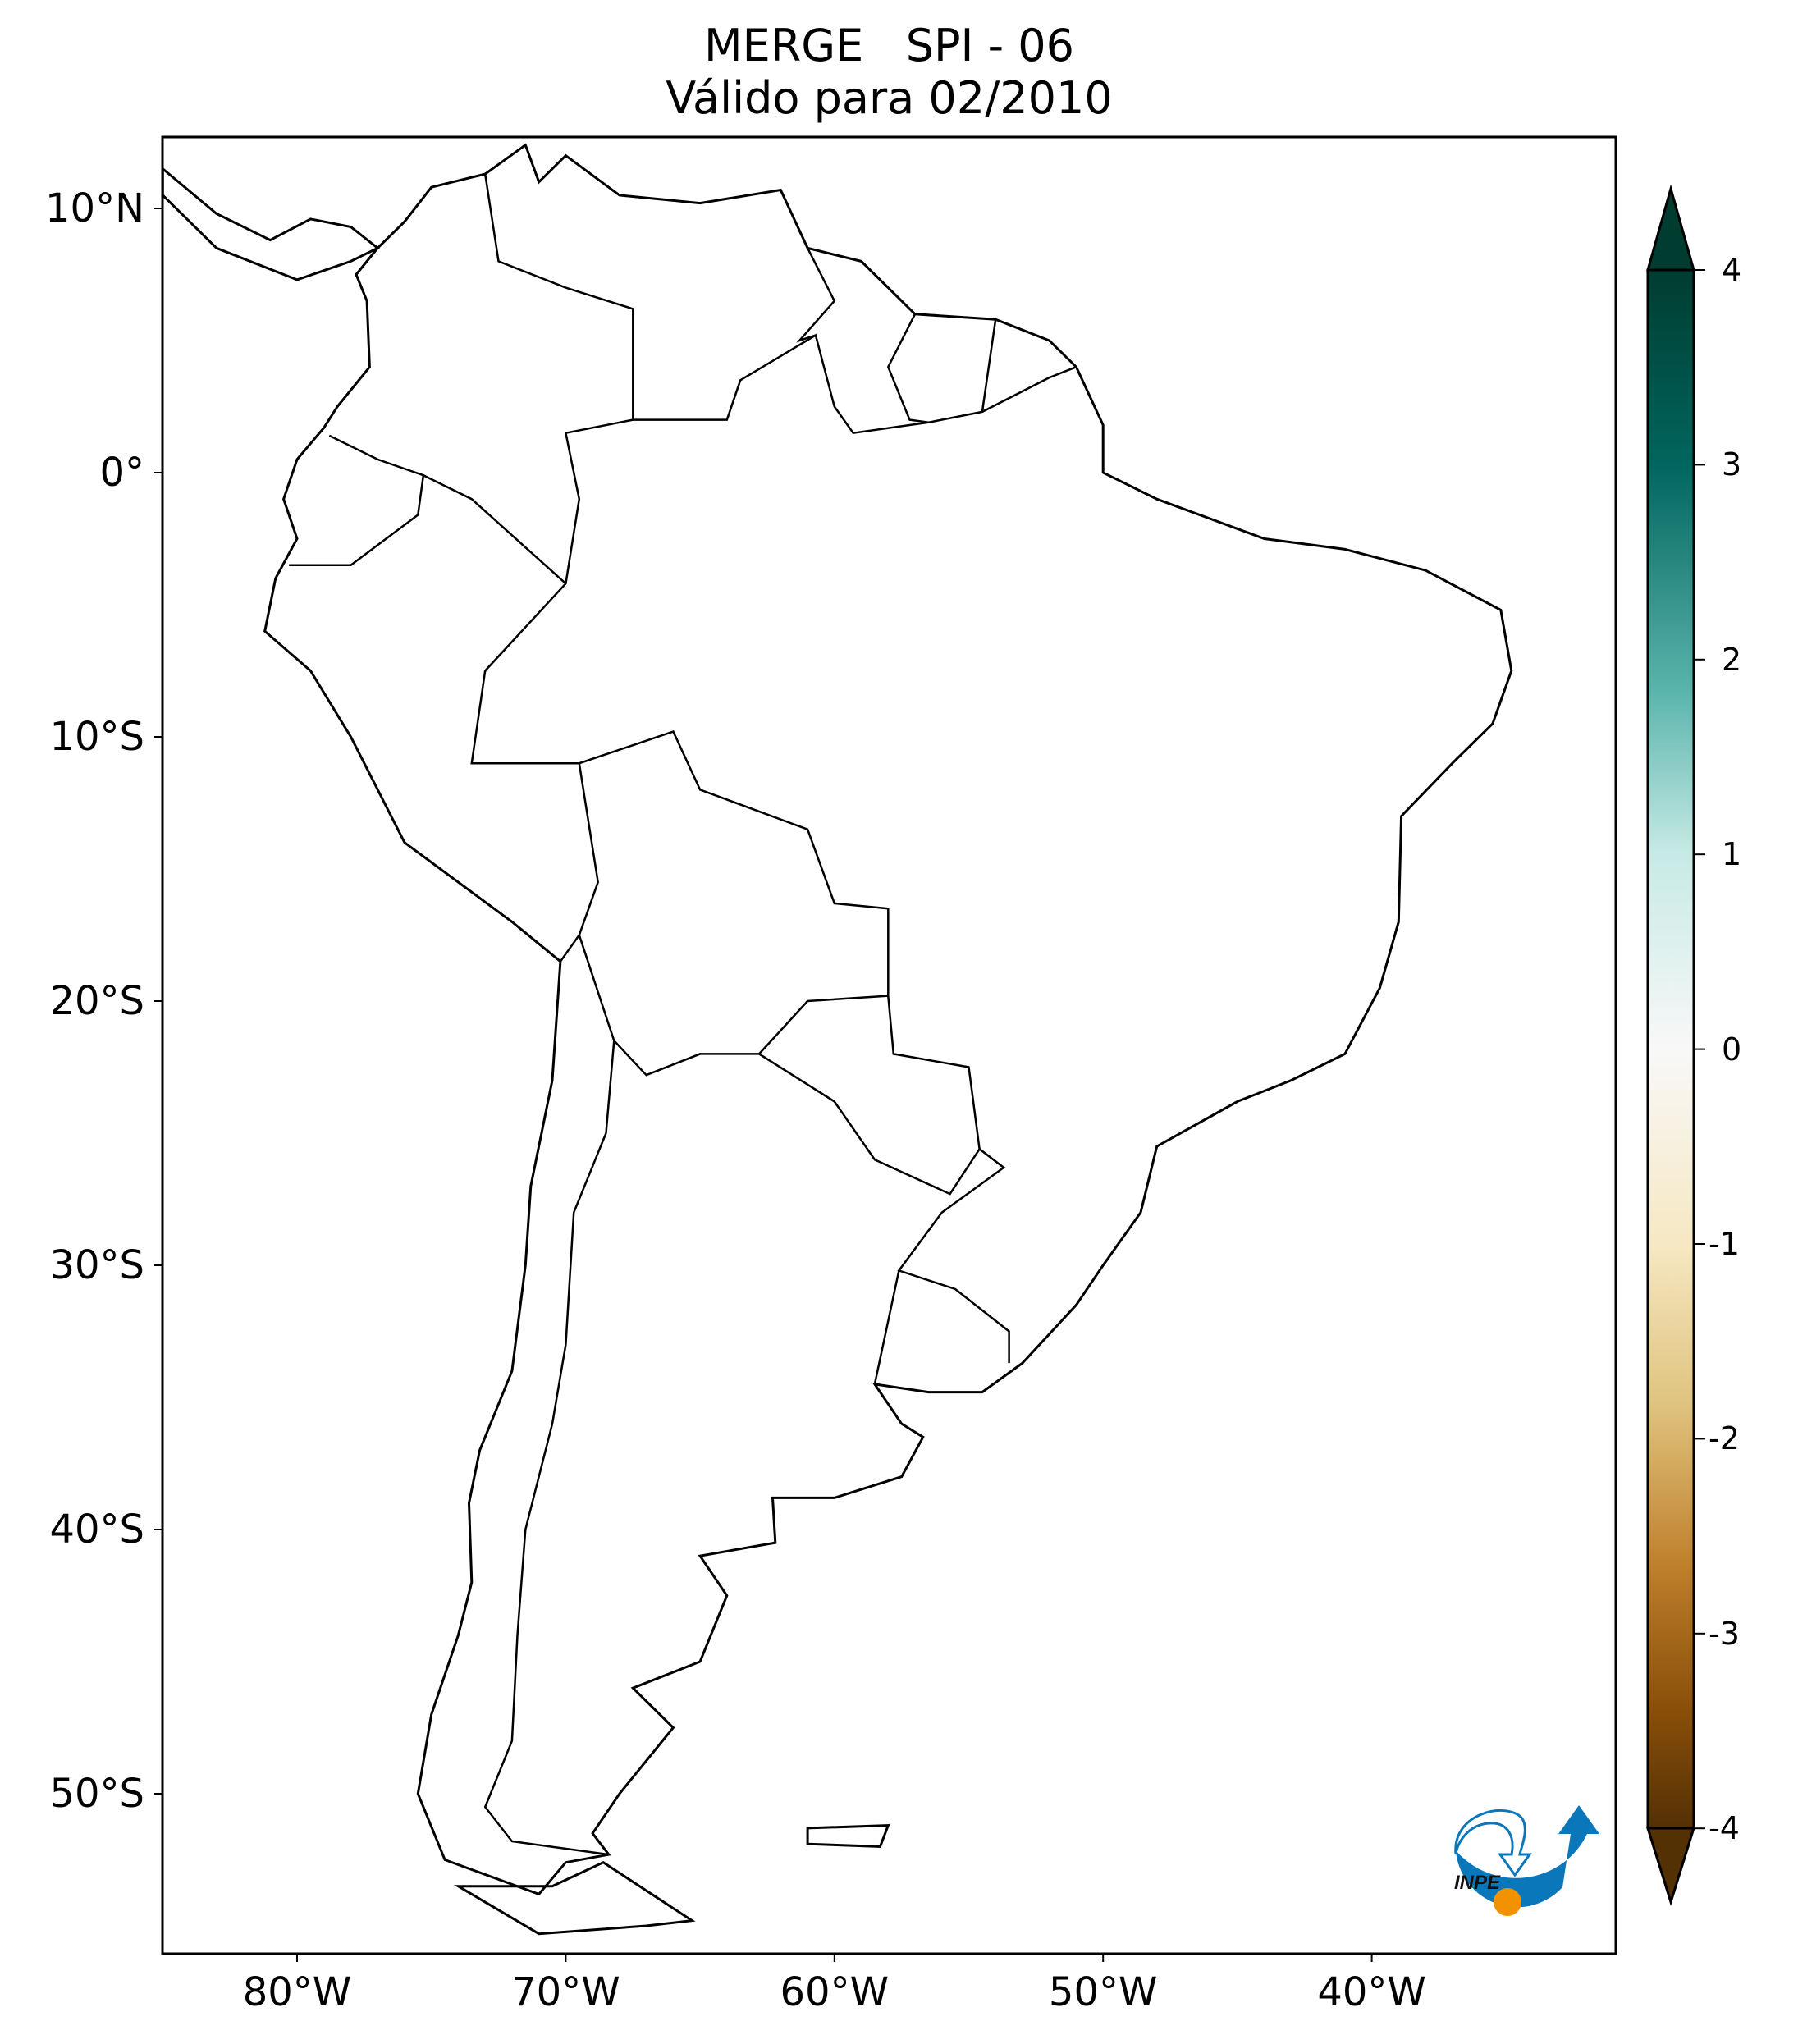  What do you see at coordinates (1732, 1049) in the screenshot?
I see `colorbar-tick-label: 0` at bounding box center [1732, 1049].